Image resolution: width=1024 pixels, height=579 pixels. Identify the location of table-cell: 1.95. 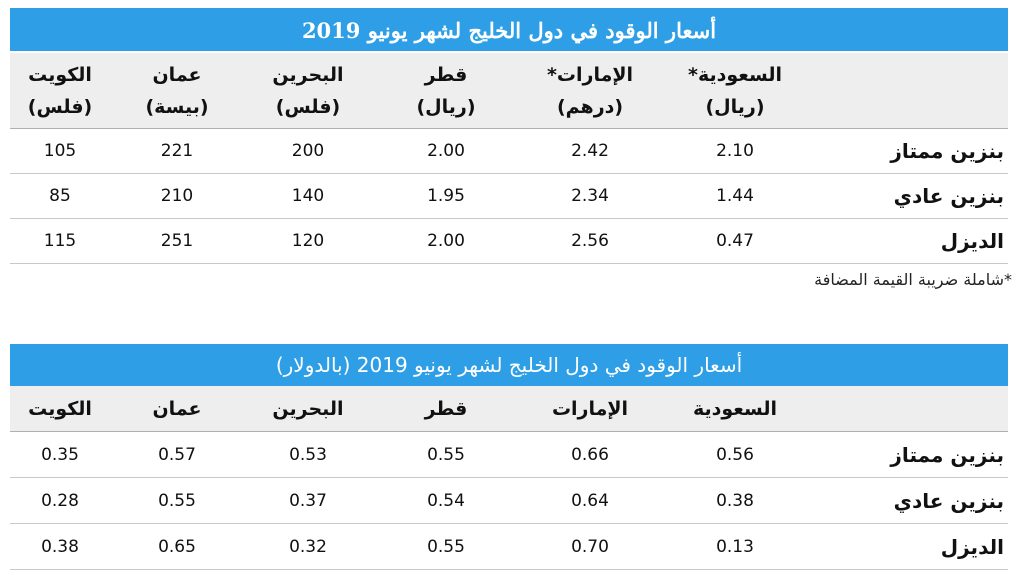
(446, 196).